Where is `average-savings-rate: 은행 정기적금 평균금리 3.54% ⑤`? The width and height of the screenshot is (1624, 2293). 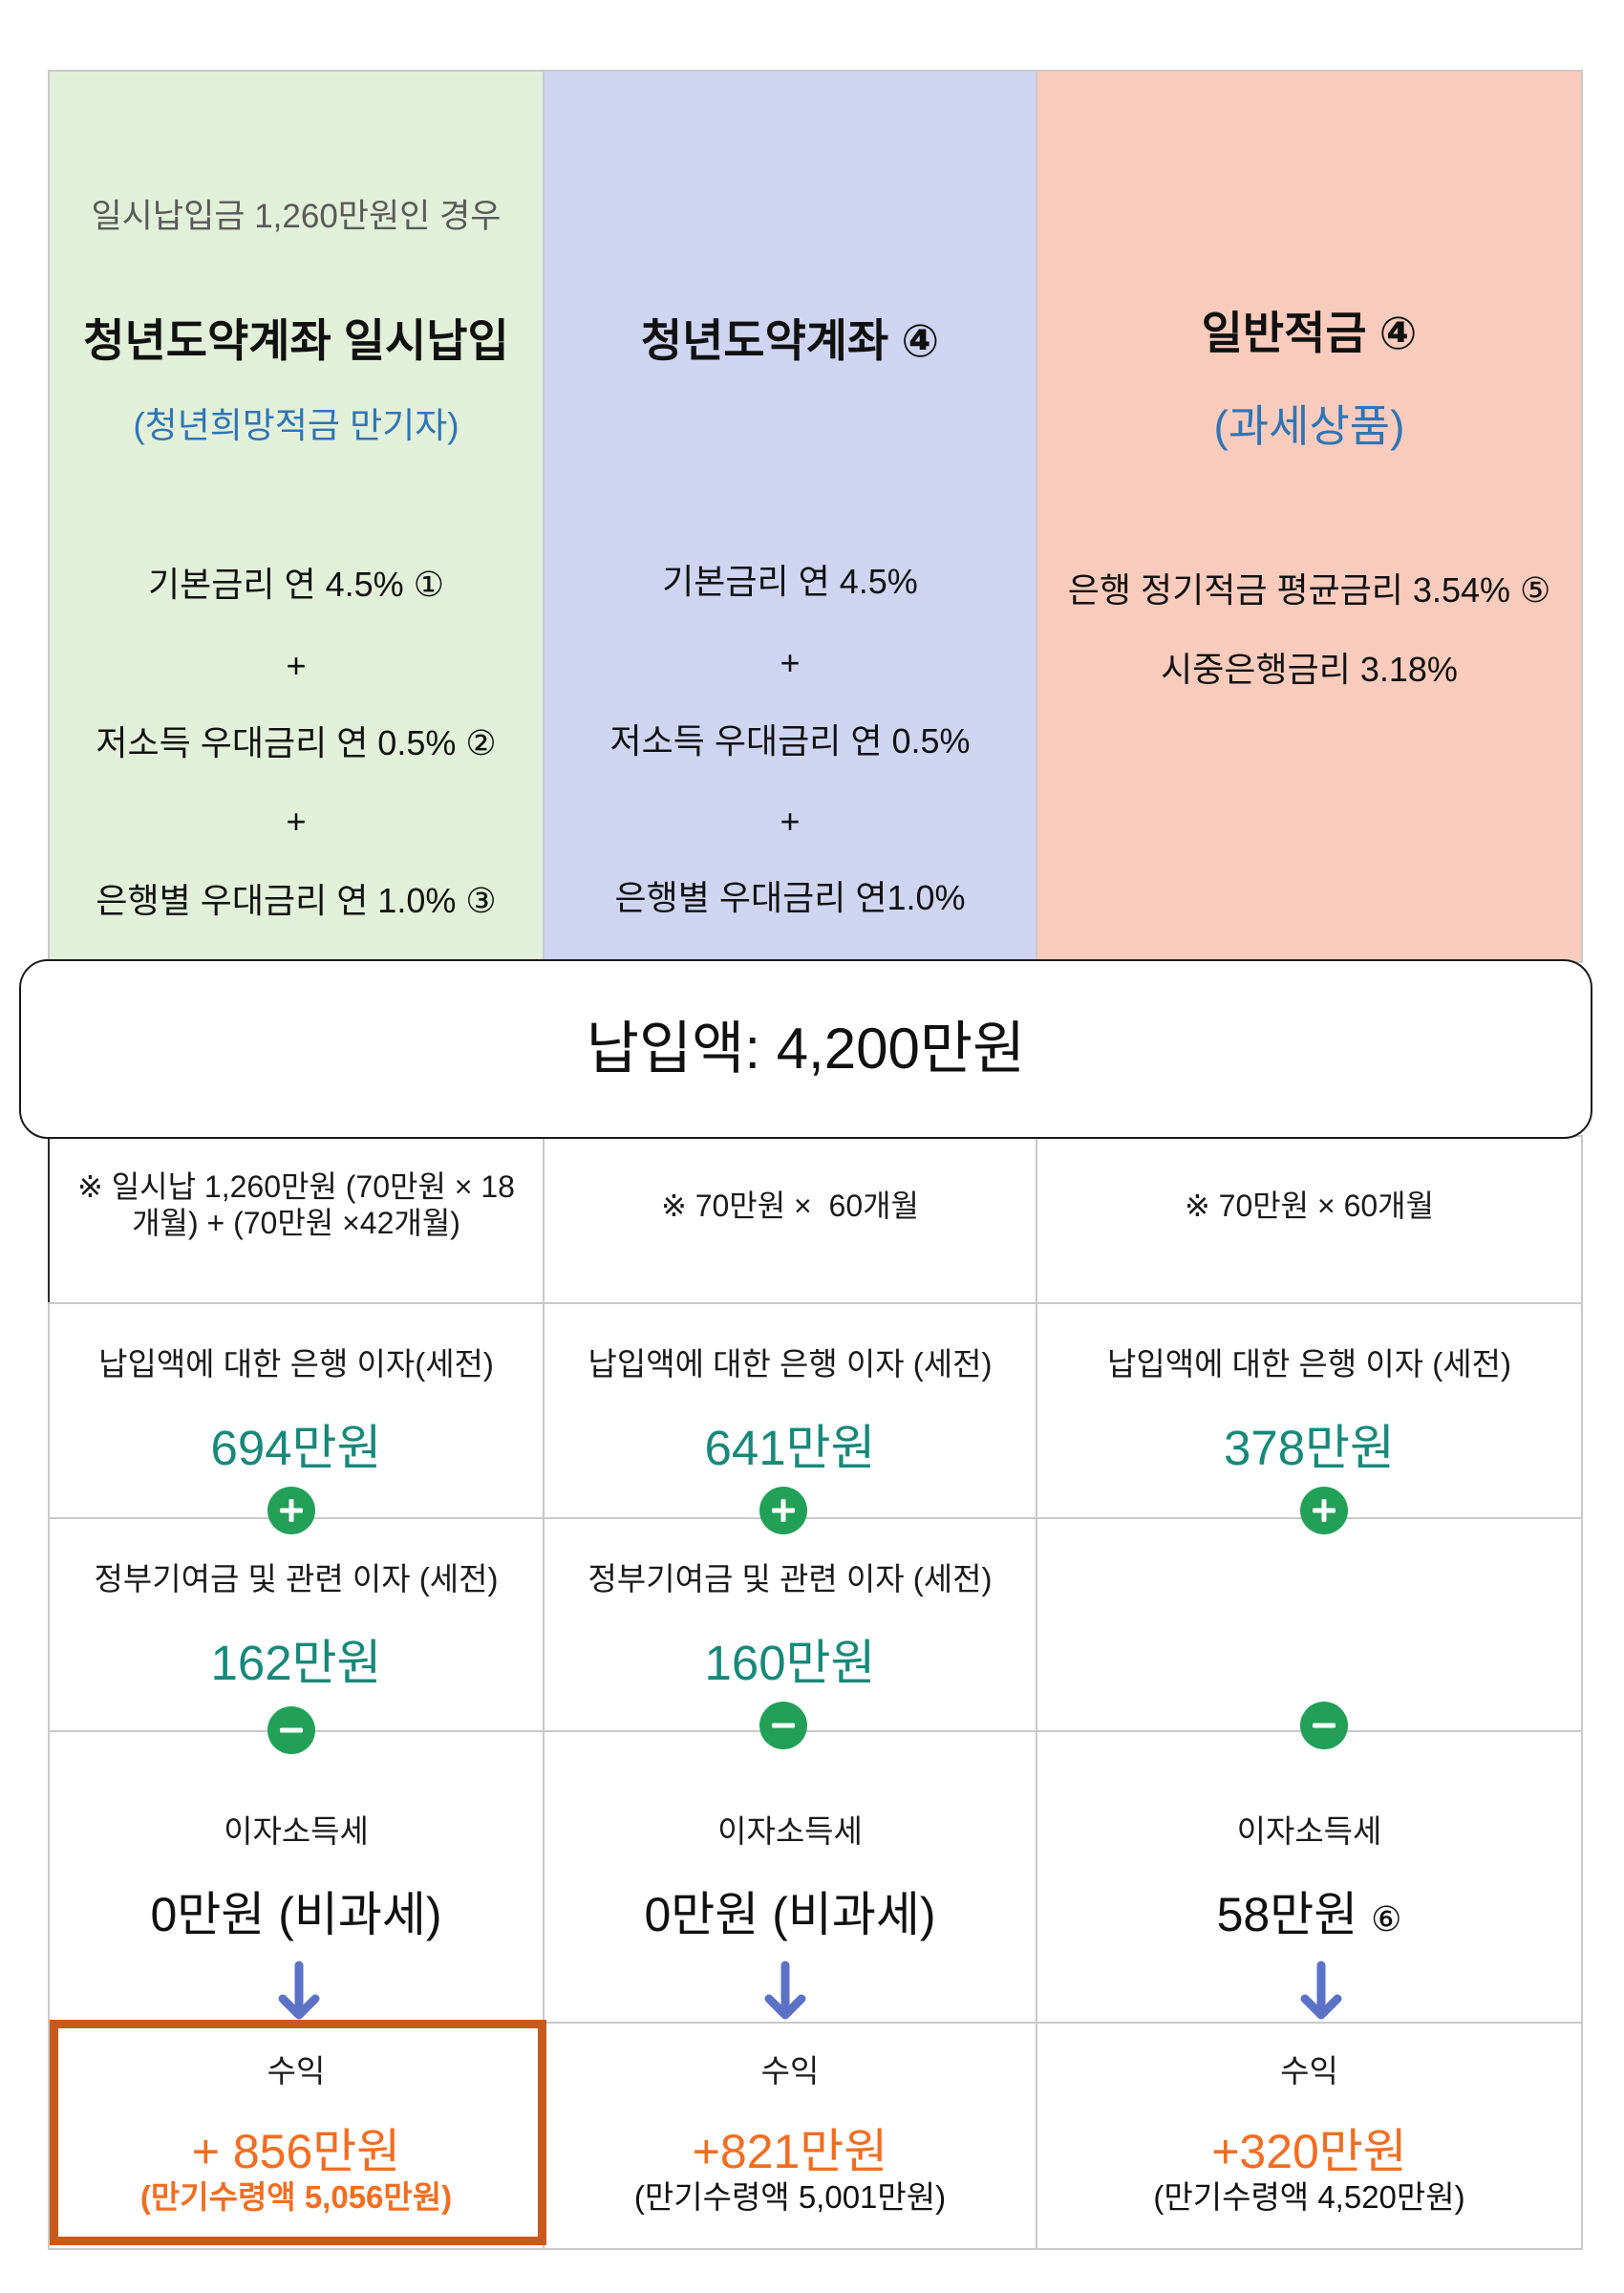
average-savings-rate: 은행 정기적금 평균금리 3.54% ⑤ is located at coordinates (1309, 590).